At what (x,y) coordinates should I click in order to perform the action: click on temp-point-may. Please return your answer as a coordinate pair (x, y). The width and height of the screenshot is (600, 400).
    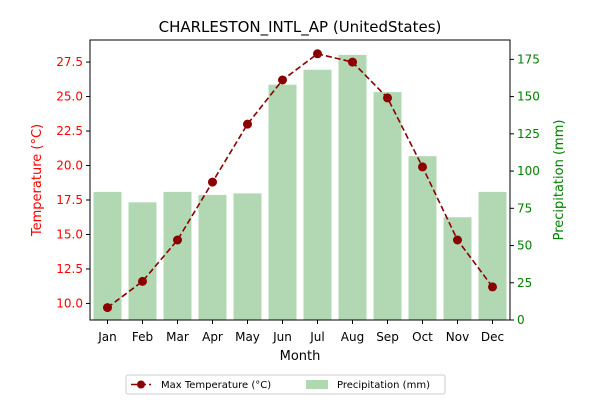
    Looking at the image, I should click on (247, 124).